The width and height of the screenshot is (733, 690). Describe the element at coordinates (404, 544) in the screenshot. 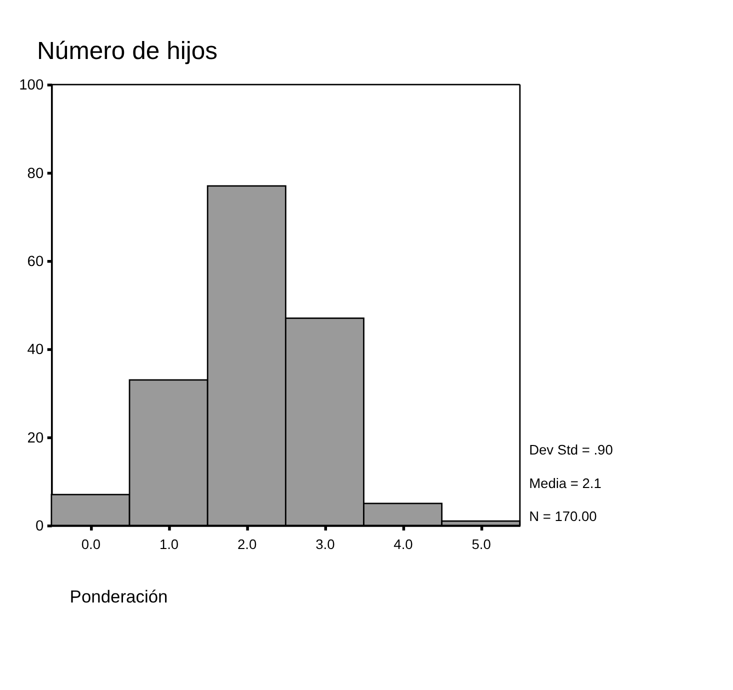

I see `x-tick-label: 4.0` at that location.